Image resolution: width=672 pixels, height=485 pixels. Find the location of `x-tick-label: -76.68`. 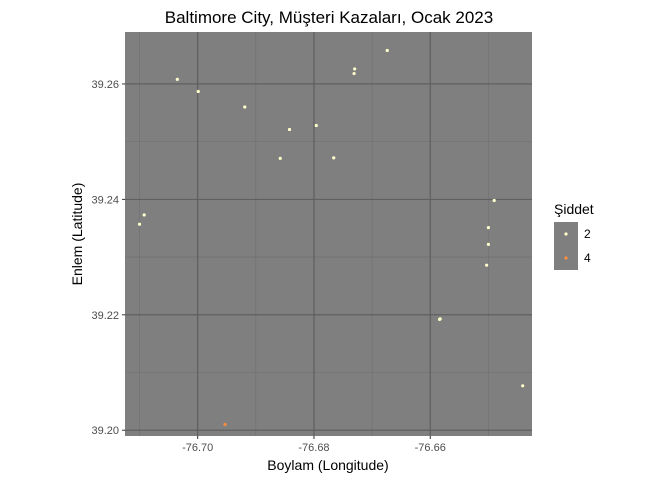

x-tick-label: -76.68 is located at coordinates (313, 448).